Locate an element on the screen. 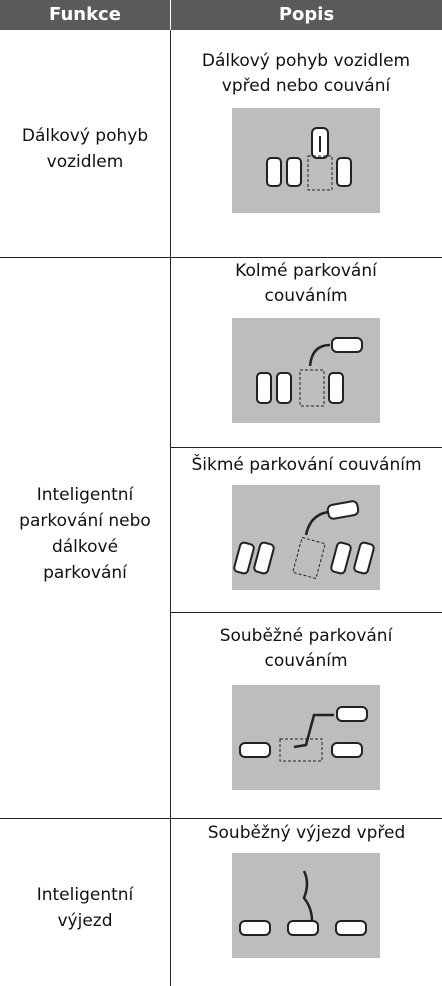 Image resolution: width=442 pixels, height=986 pixels. function-name: Dálkový pohyb vozidlem is located at coordinates (85, 149).